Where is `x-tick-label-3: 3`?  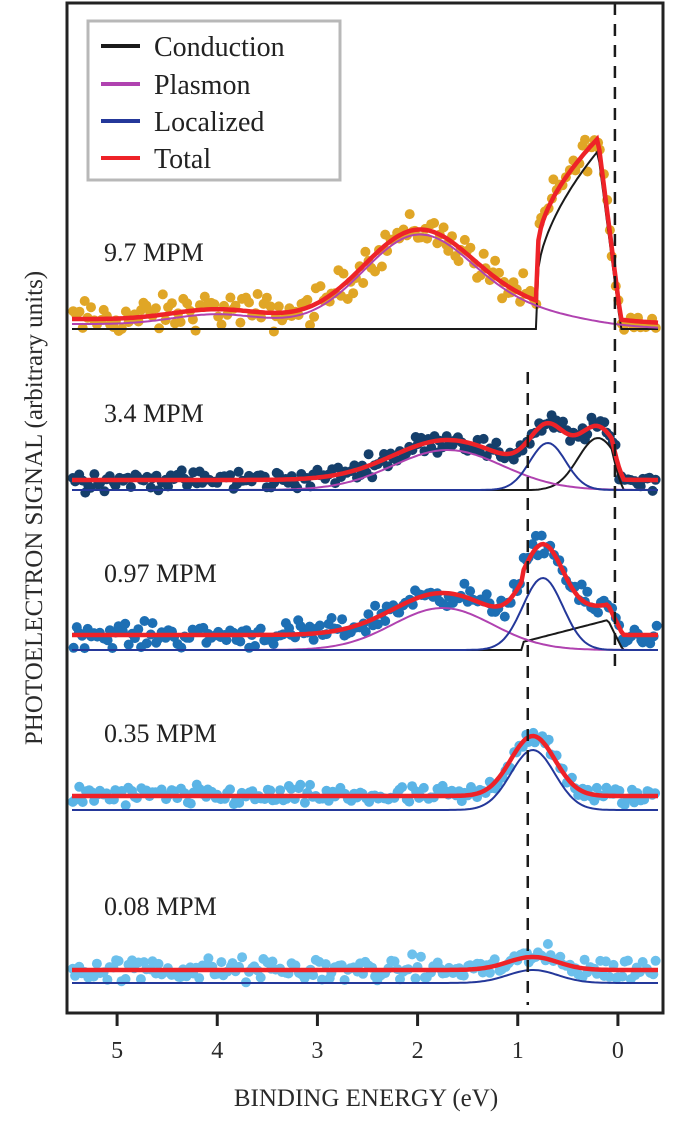 x-tick-label-3: 3 is located at coordinates (317, 1051).